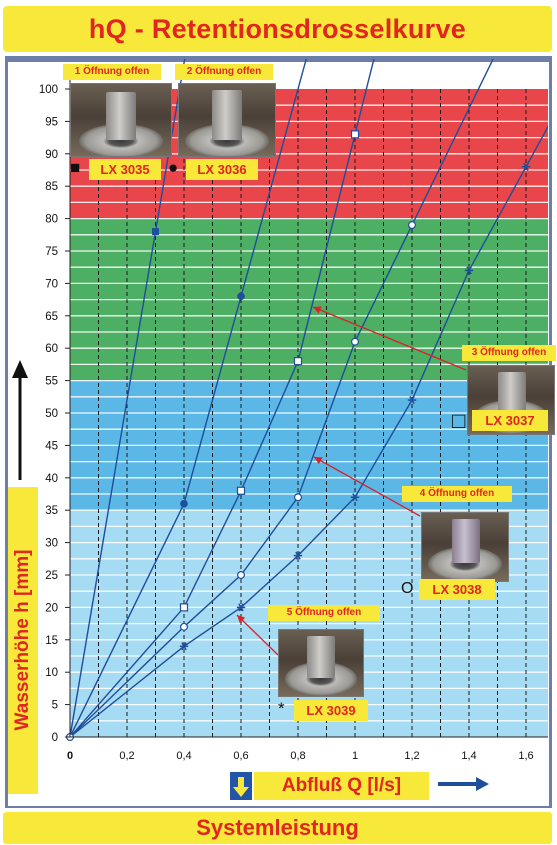  What do you see at coordinates (224, 72) in the screenshot?
I see `label-opening-2: 2 Öffnung offen` at bounding box center [224, 72].